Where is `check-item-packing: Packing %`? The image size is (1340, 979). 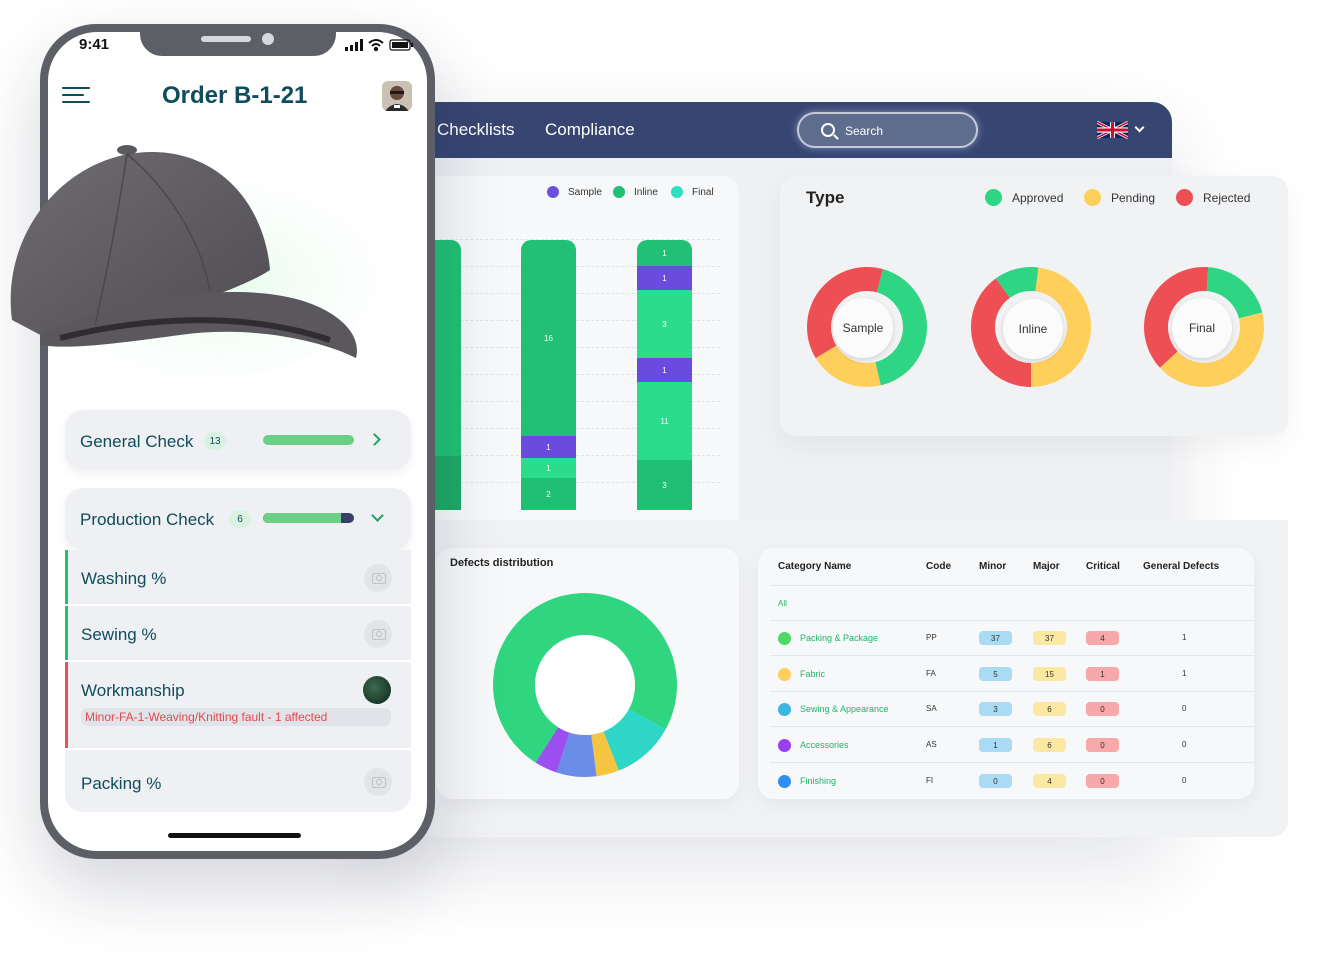
check-item-packing: Packing % is located at coordinates (238, 781).